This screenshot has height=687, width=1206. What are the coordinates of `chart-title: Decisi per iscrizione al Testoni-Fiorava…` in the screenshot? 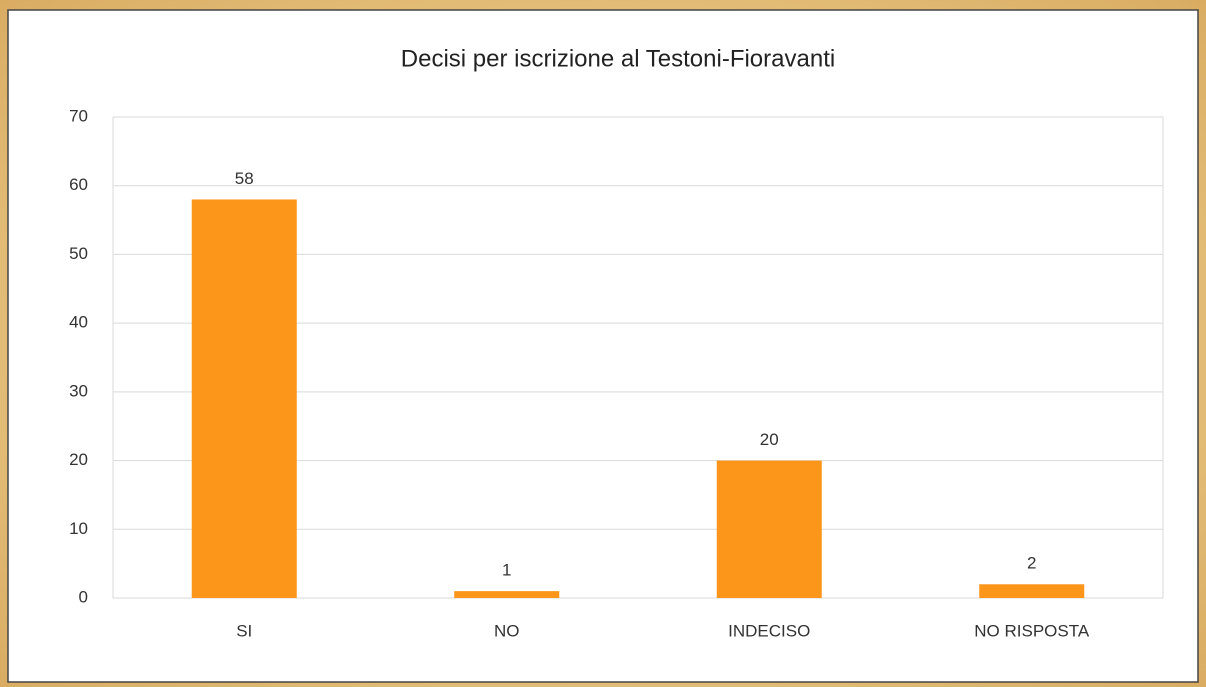 It's located at (618, 58).